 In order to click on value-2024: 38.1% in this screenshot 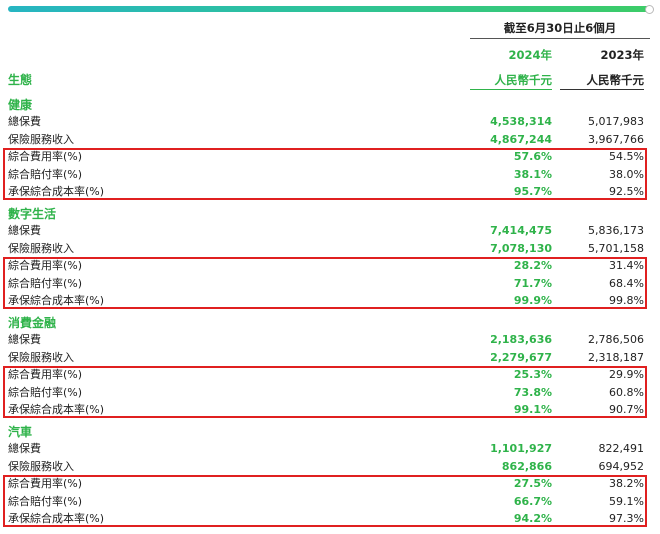, I will do `click(532, 174)`.